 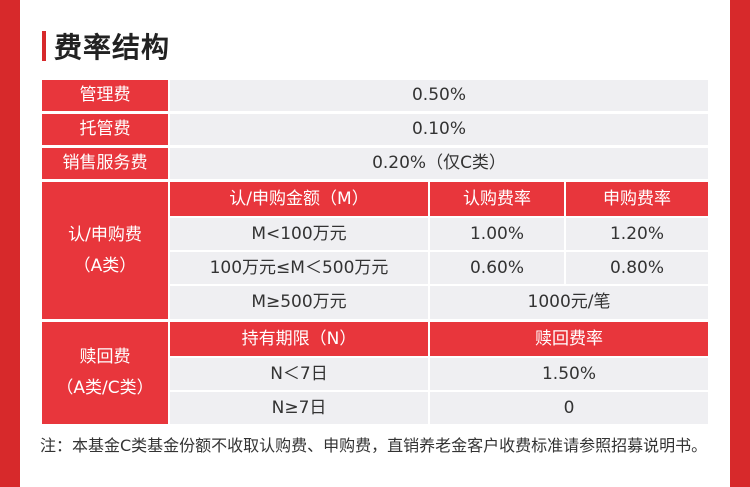 What do you see at coordinates (105, 95) in the screenshot?
I see `management-fee-label: 管理费` at bounding box center [105, 95].